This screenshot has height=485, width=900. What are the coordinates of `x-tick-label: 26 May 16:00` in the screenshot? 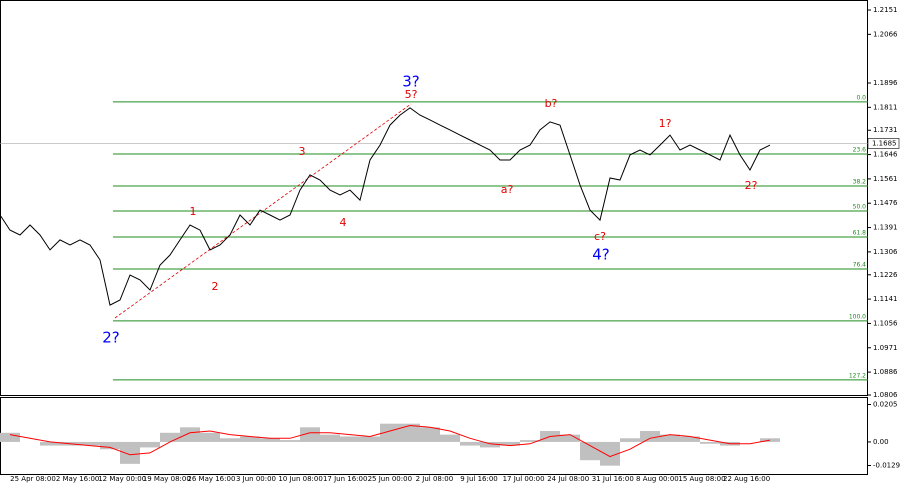 It's located at (211, 479).